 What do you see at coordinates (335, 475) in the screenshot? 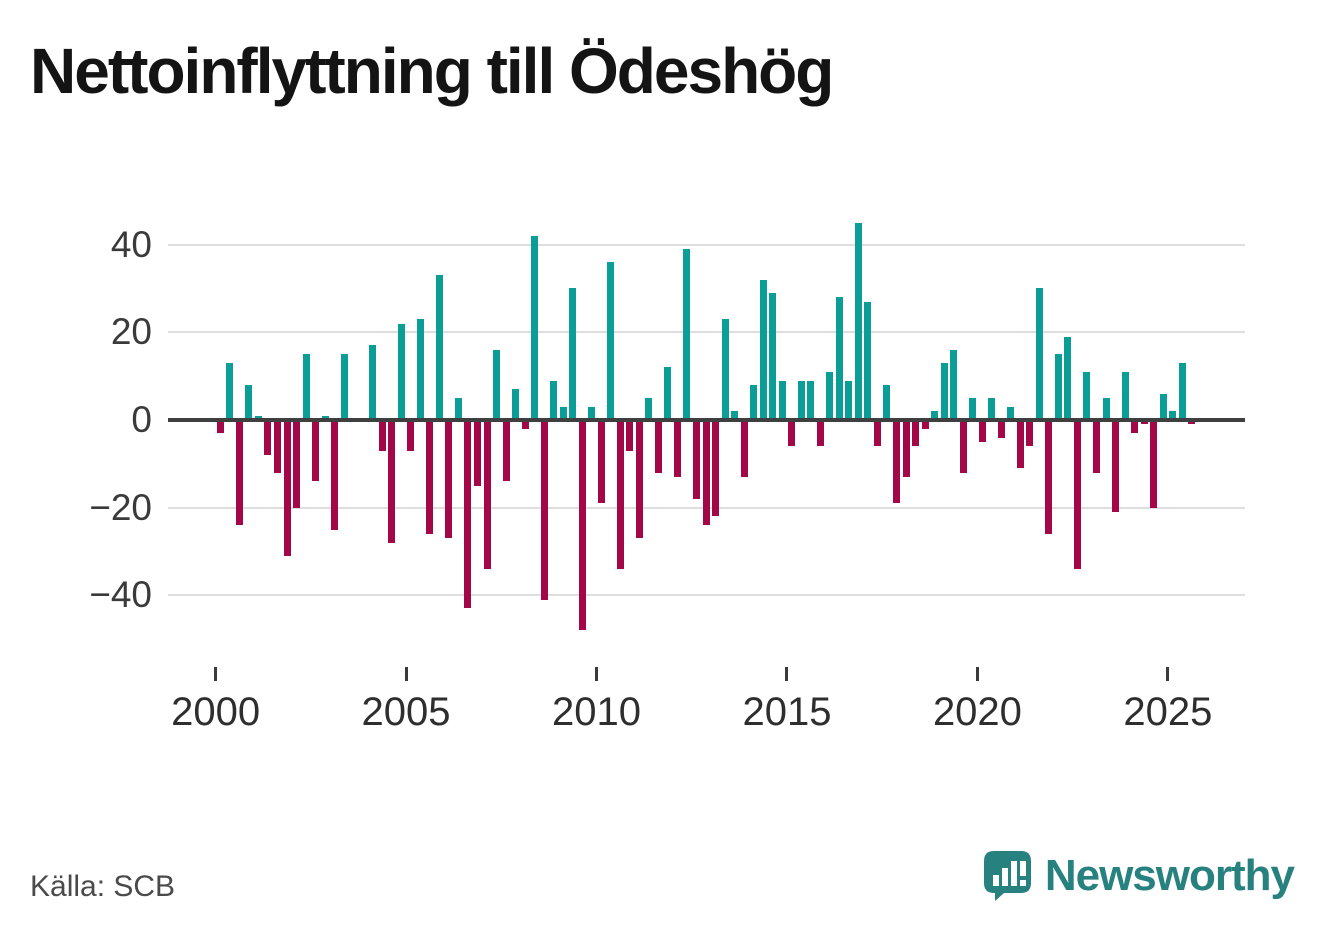
I see `bar-2003Q1` at bounding box center [335, 475].